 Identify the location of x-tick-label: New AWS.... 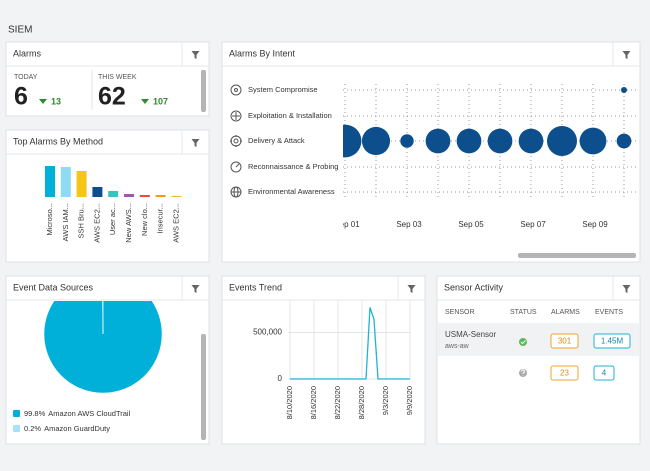
(128, 223).